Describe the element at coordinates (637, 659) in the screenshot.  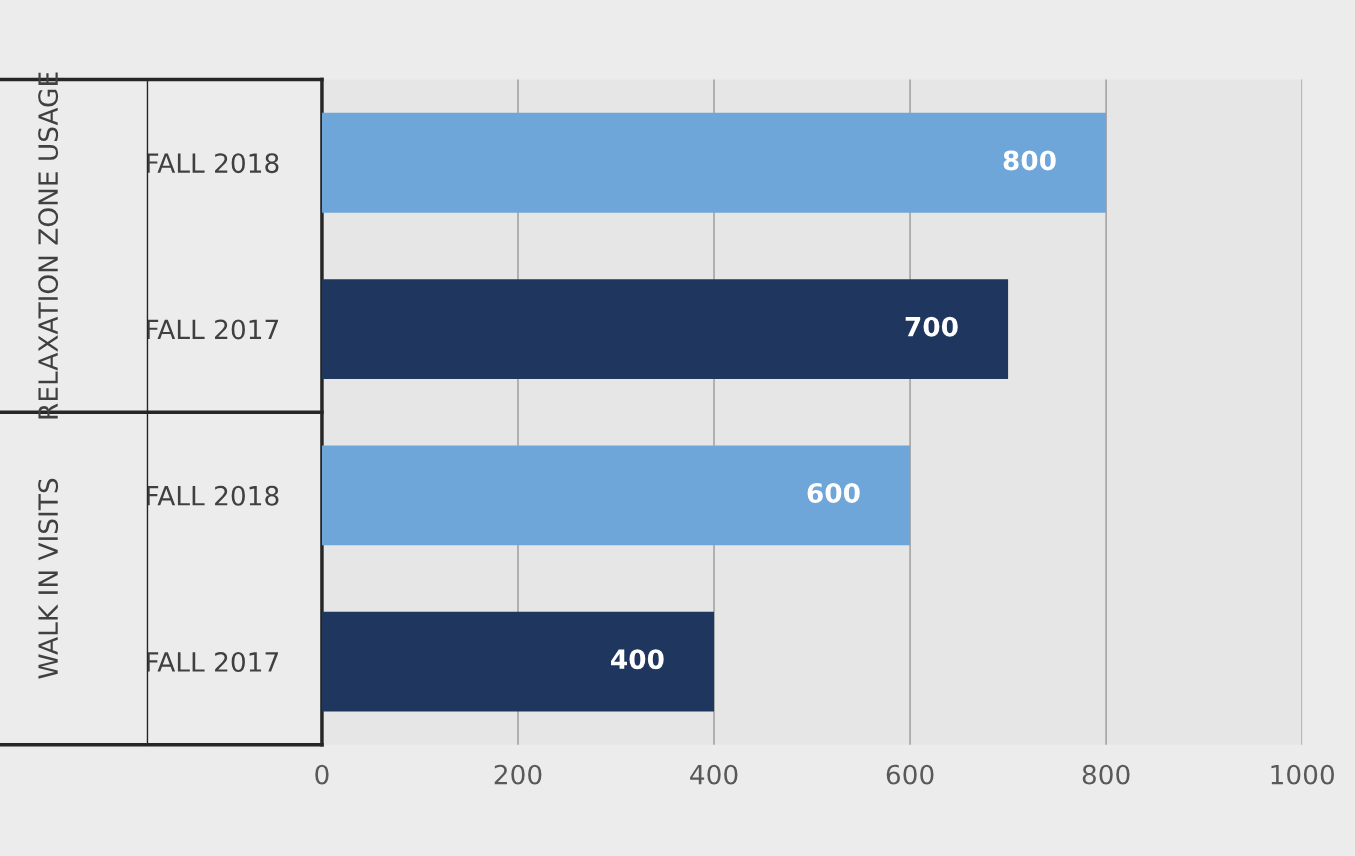
I see `data-label: 400` at that location.